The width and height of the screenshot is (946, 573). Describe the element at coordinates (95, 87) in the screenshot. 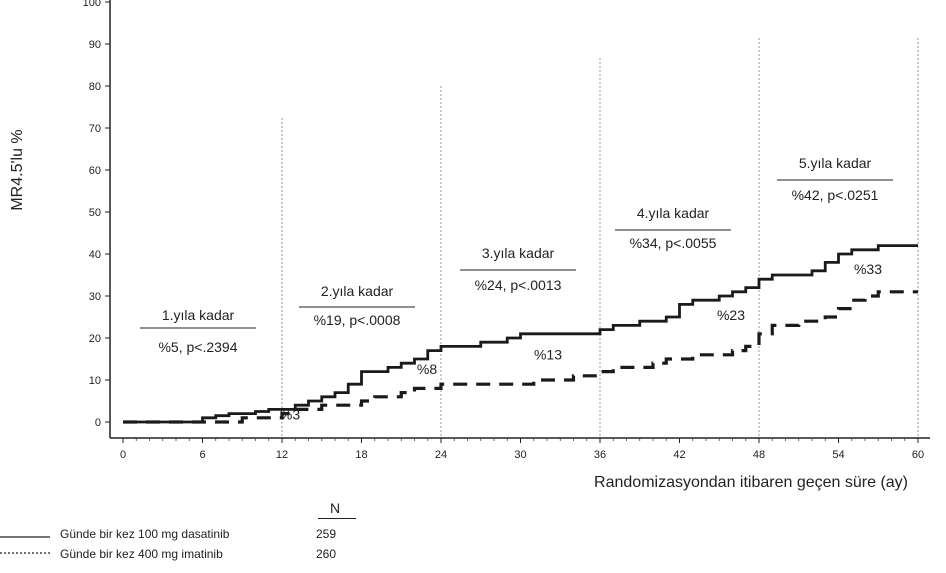

I see `y-tick-label-80: 80` at that location.